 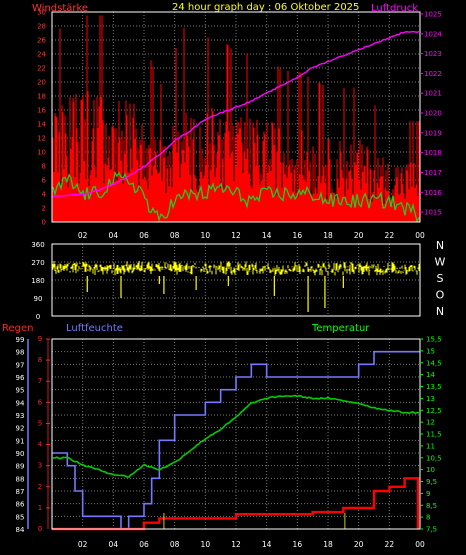 I want to click on chart-title: 24 hour graph day : 06 Oktober 2025, so click(x=265, y=7).